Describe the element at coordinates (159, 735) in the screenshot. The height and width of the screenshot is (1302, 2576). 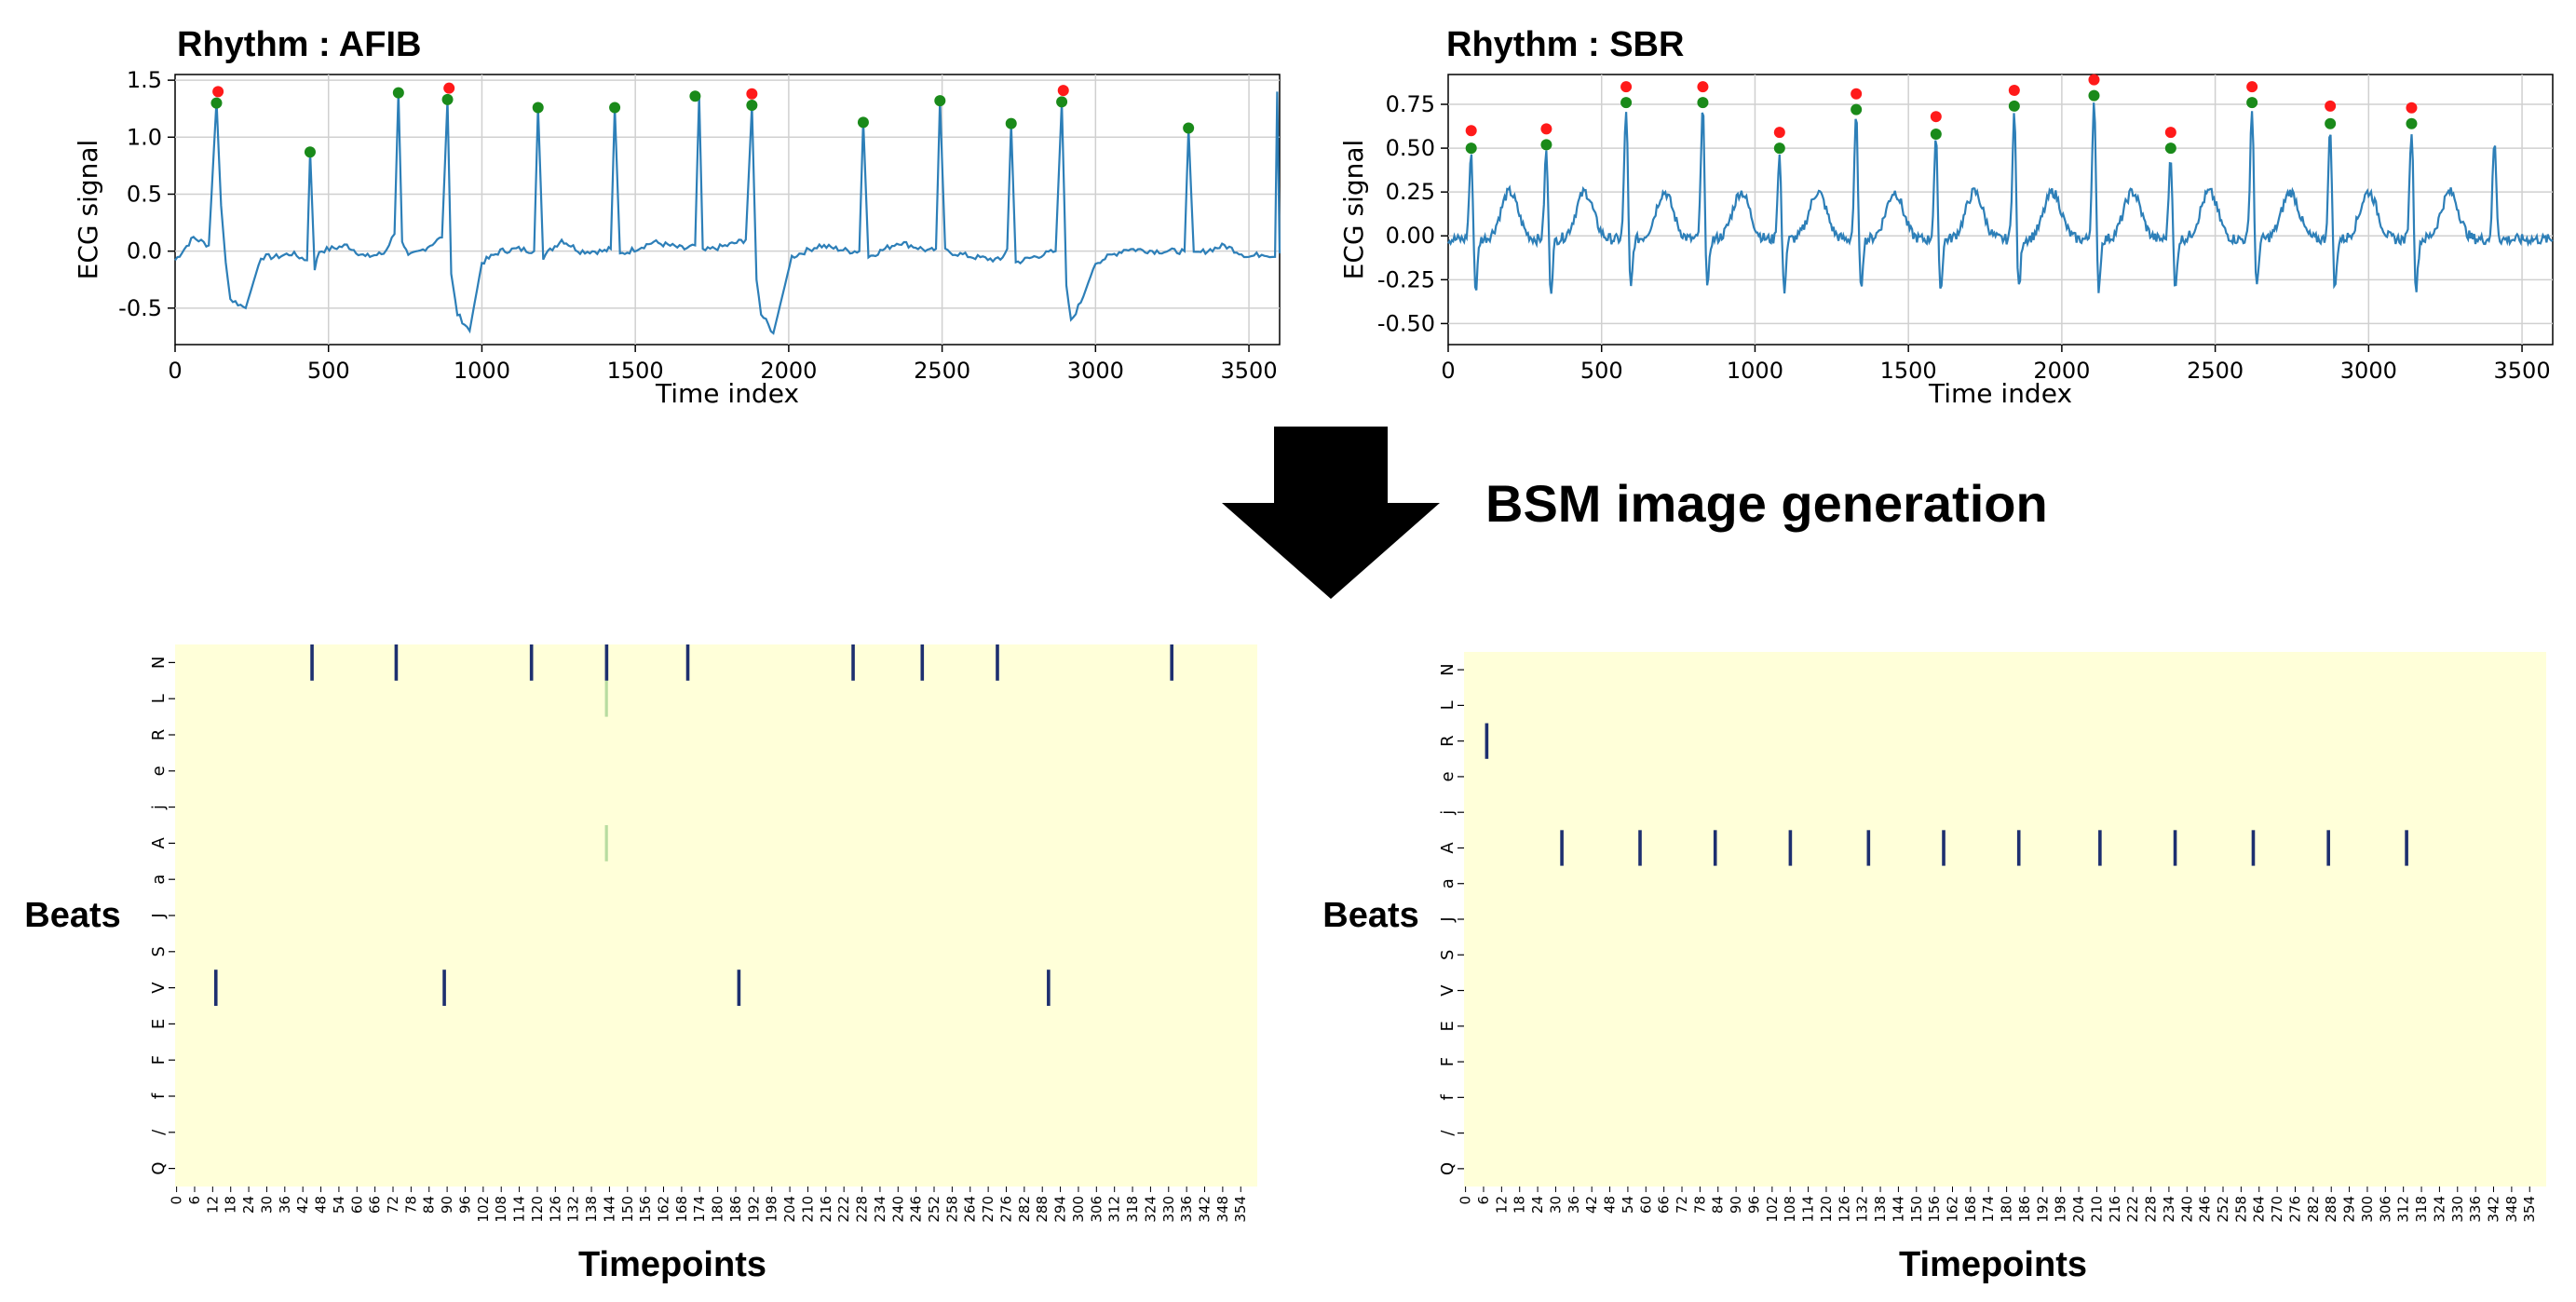
I see `y-tick-label: R` at that location.